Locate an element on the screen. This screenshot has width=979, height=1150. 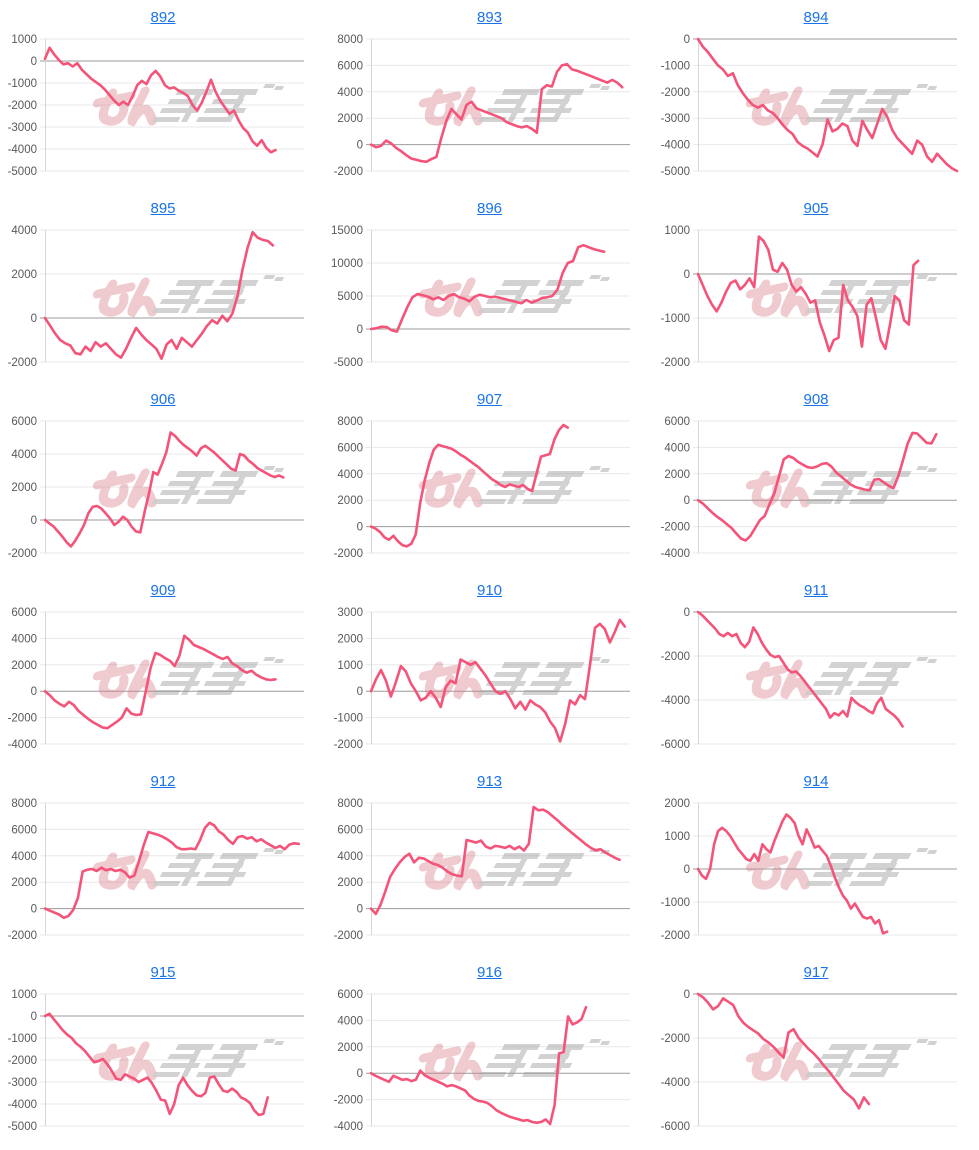
chart-title-link: 909 is located at coordinates (163, 590).